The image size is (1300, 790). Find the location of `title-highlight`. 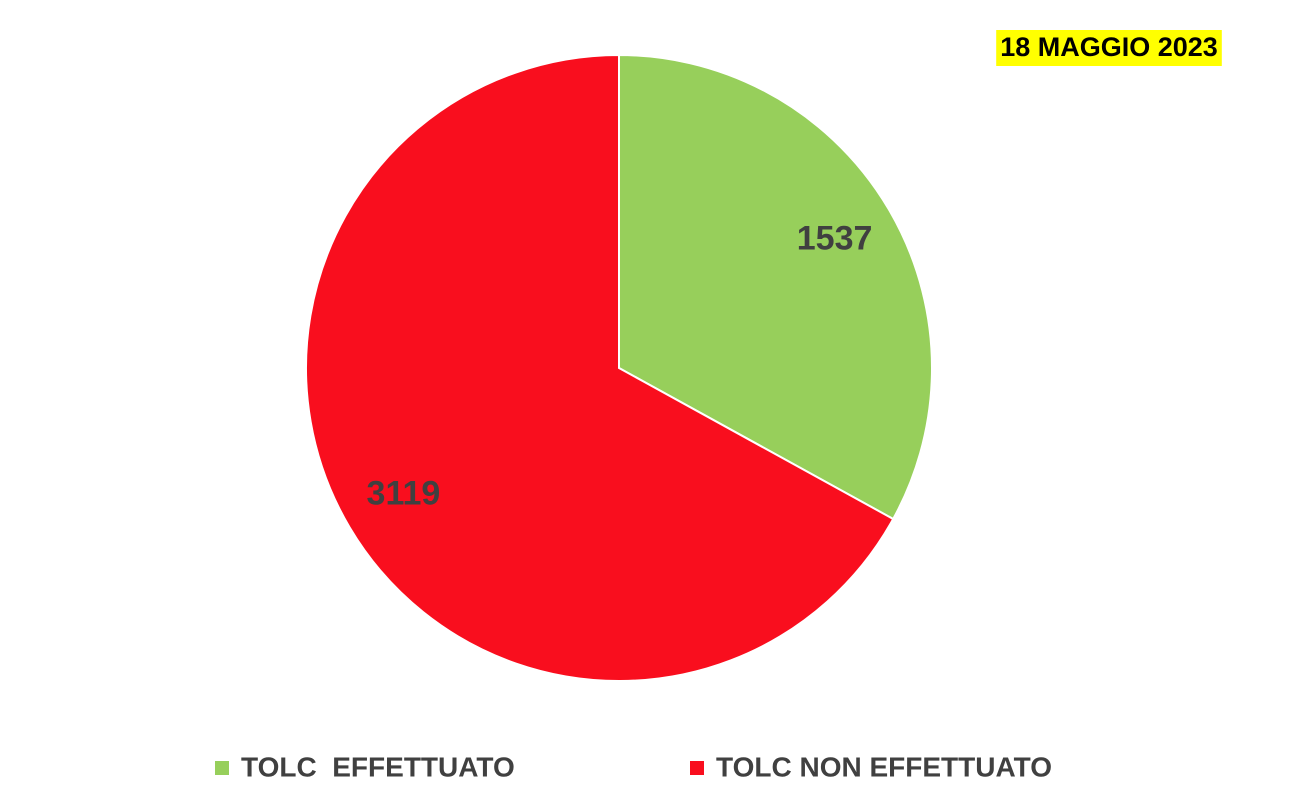

title-highlight is located at coordinates (1109, 48).